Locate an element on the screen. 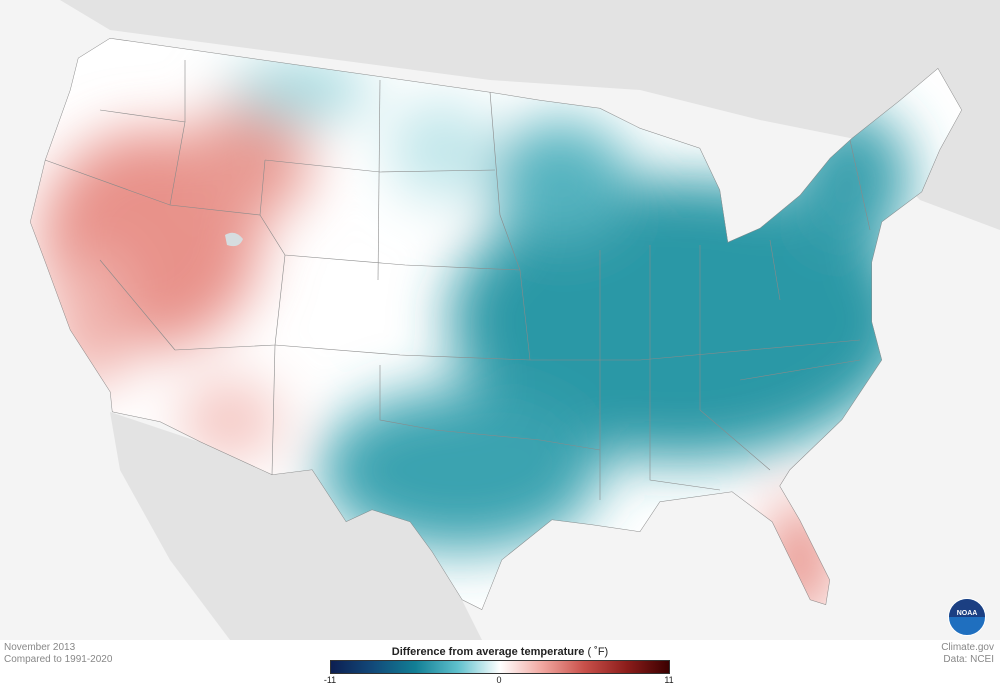  map-meta: November 2013 Compared to 1991-2020 is located at coordinates (58, 654).